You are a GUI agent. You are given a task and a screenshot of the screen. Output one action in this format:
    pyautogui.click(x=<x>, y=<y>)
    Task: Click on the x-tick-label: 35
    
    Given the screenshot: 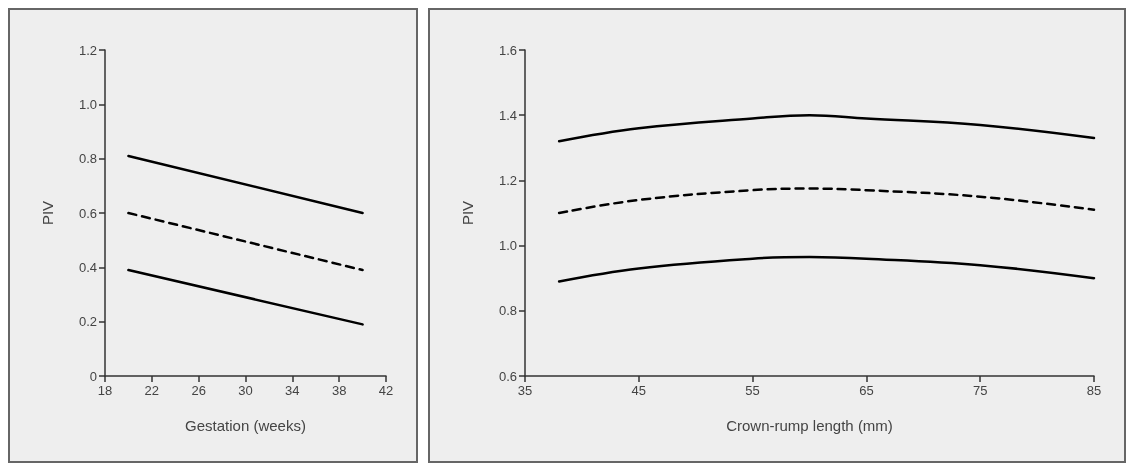 What is the action you would take?
    pyautogui.click(x=525, y=390)
    